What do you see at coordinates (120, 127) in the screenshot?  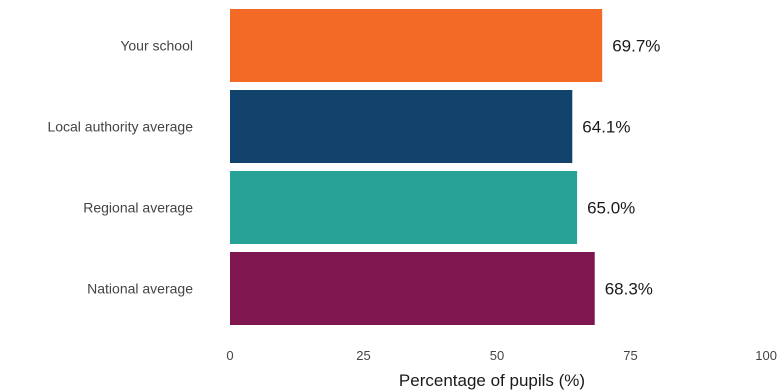 I see `category-label: Local authority average` at bounding box center [120, 127].